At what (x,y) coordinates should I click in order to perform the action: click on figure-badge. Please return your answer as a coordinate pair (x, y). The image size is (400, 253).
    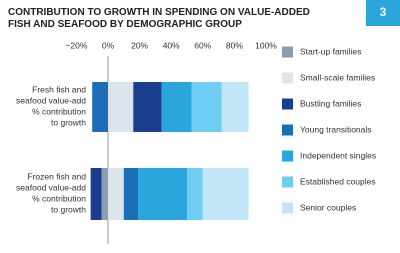
    Looking at the image, I should click on (383, 13).